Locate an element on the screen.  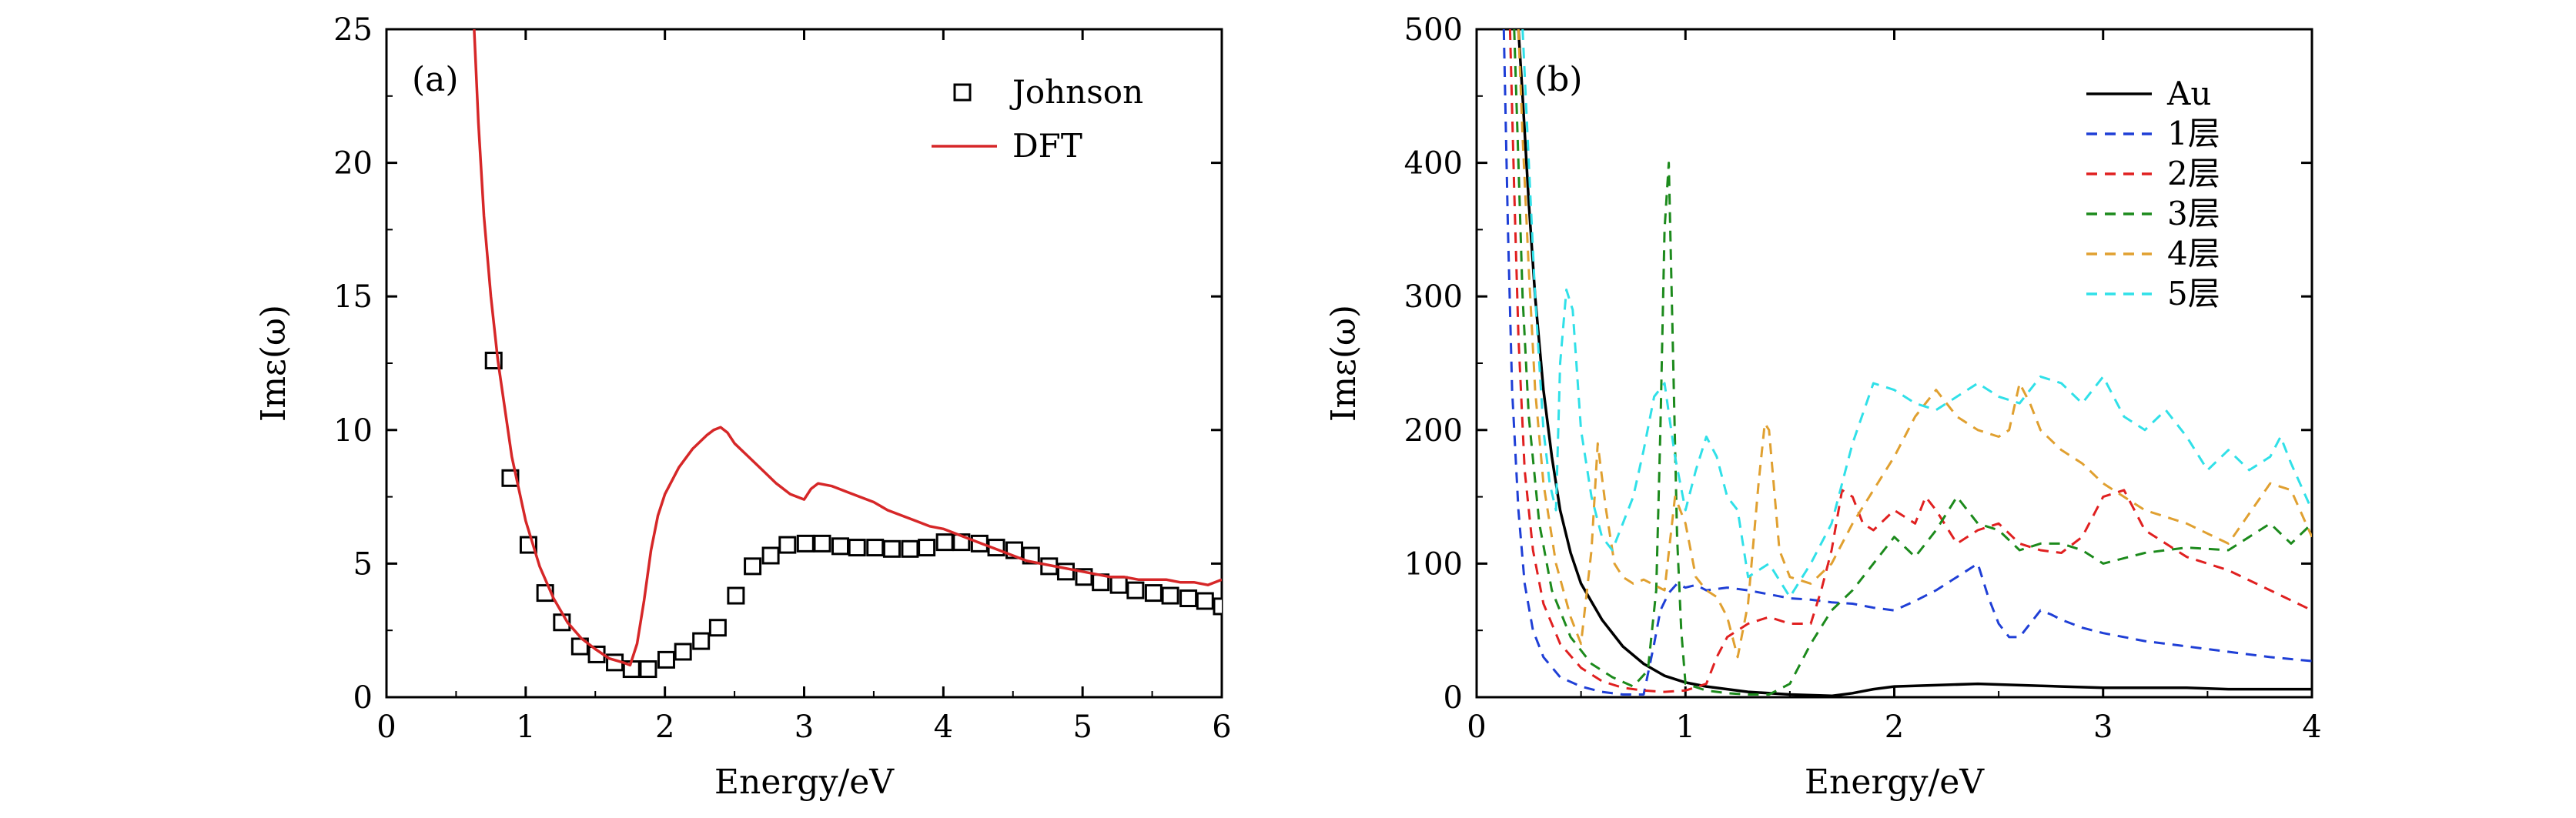
y-tick-label: 20 is located at coordinates (353, 164).